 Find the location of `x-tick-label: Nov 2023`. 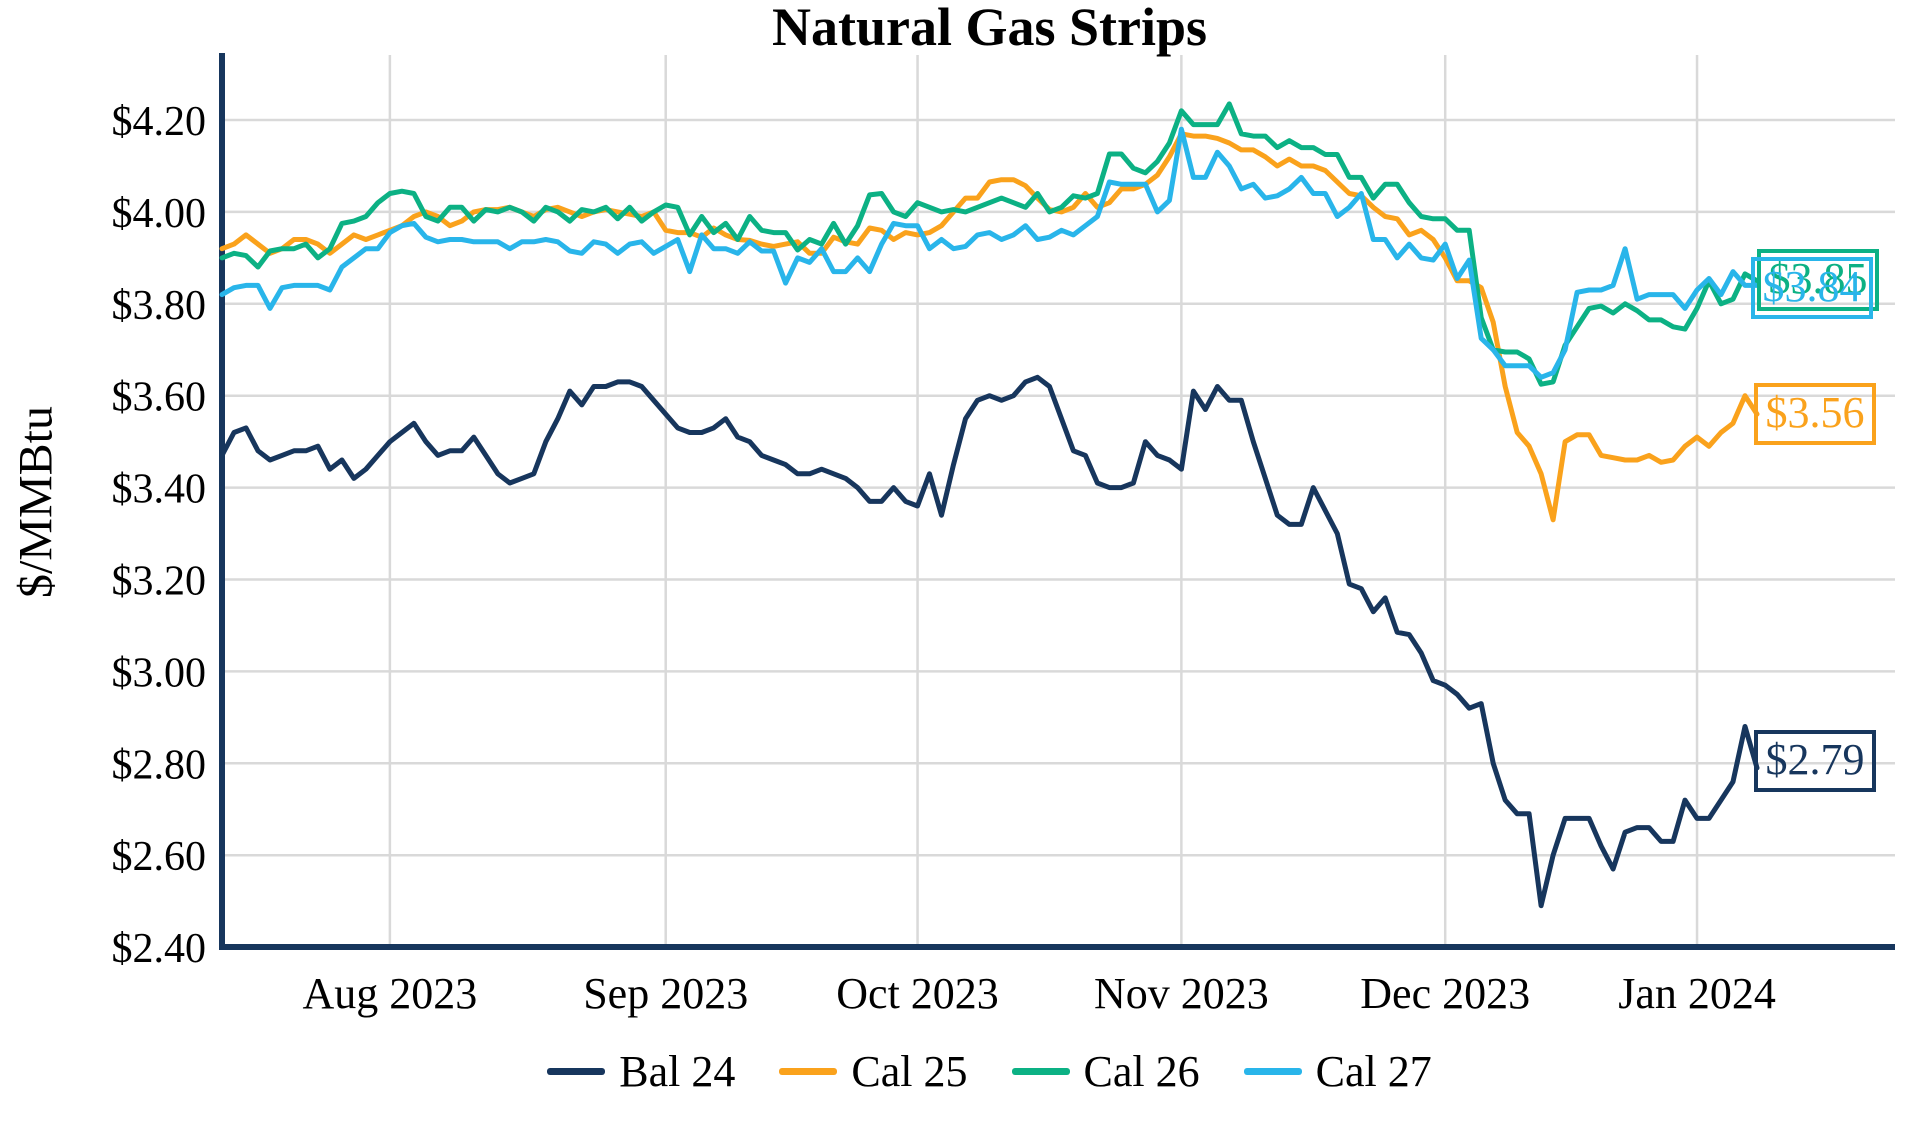

x-tick-label: Nov 2023 is located at coordinates (1181, 993).